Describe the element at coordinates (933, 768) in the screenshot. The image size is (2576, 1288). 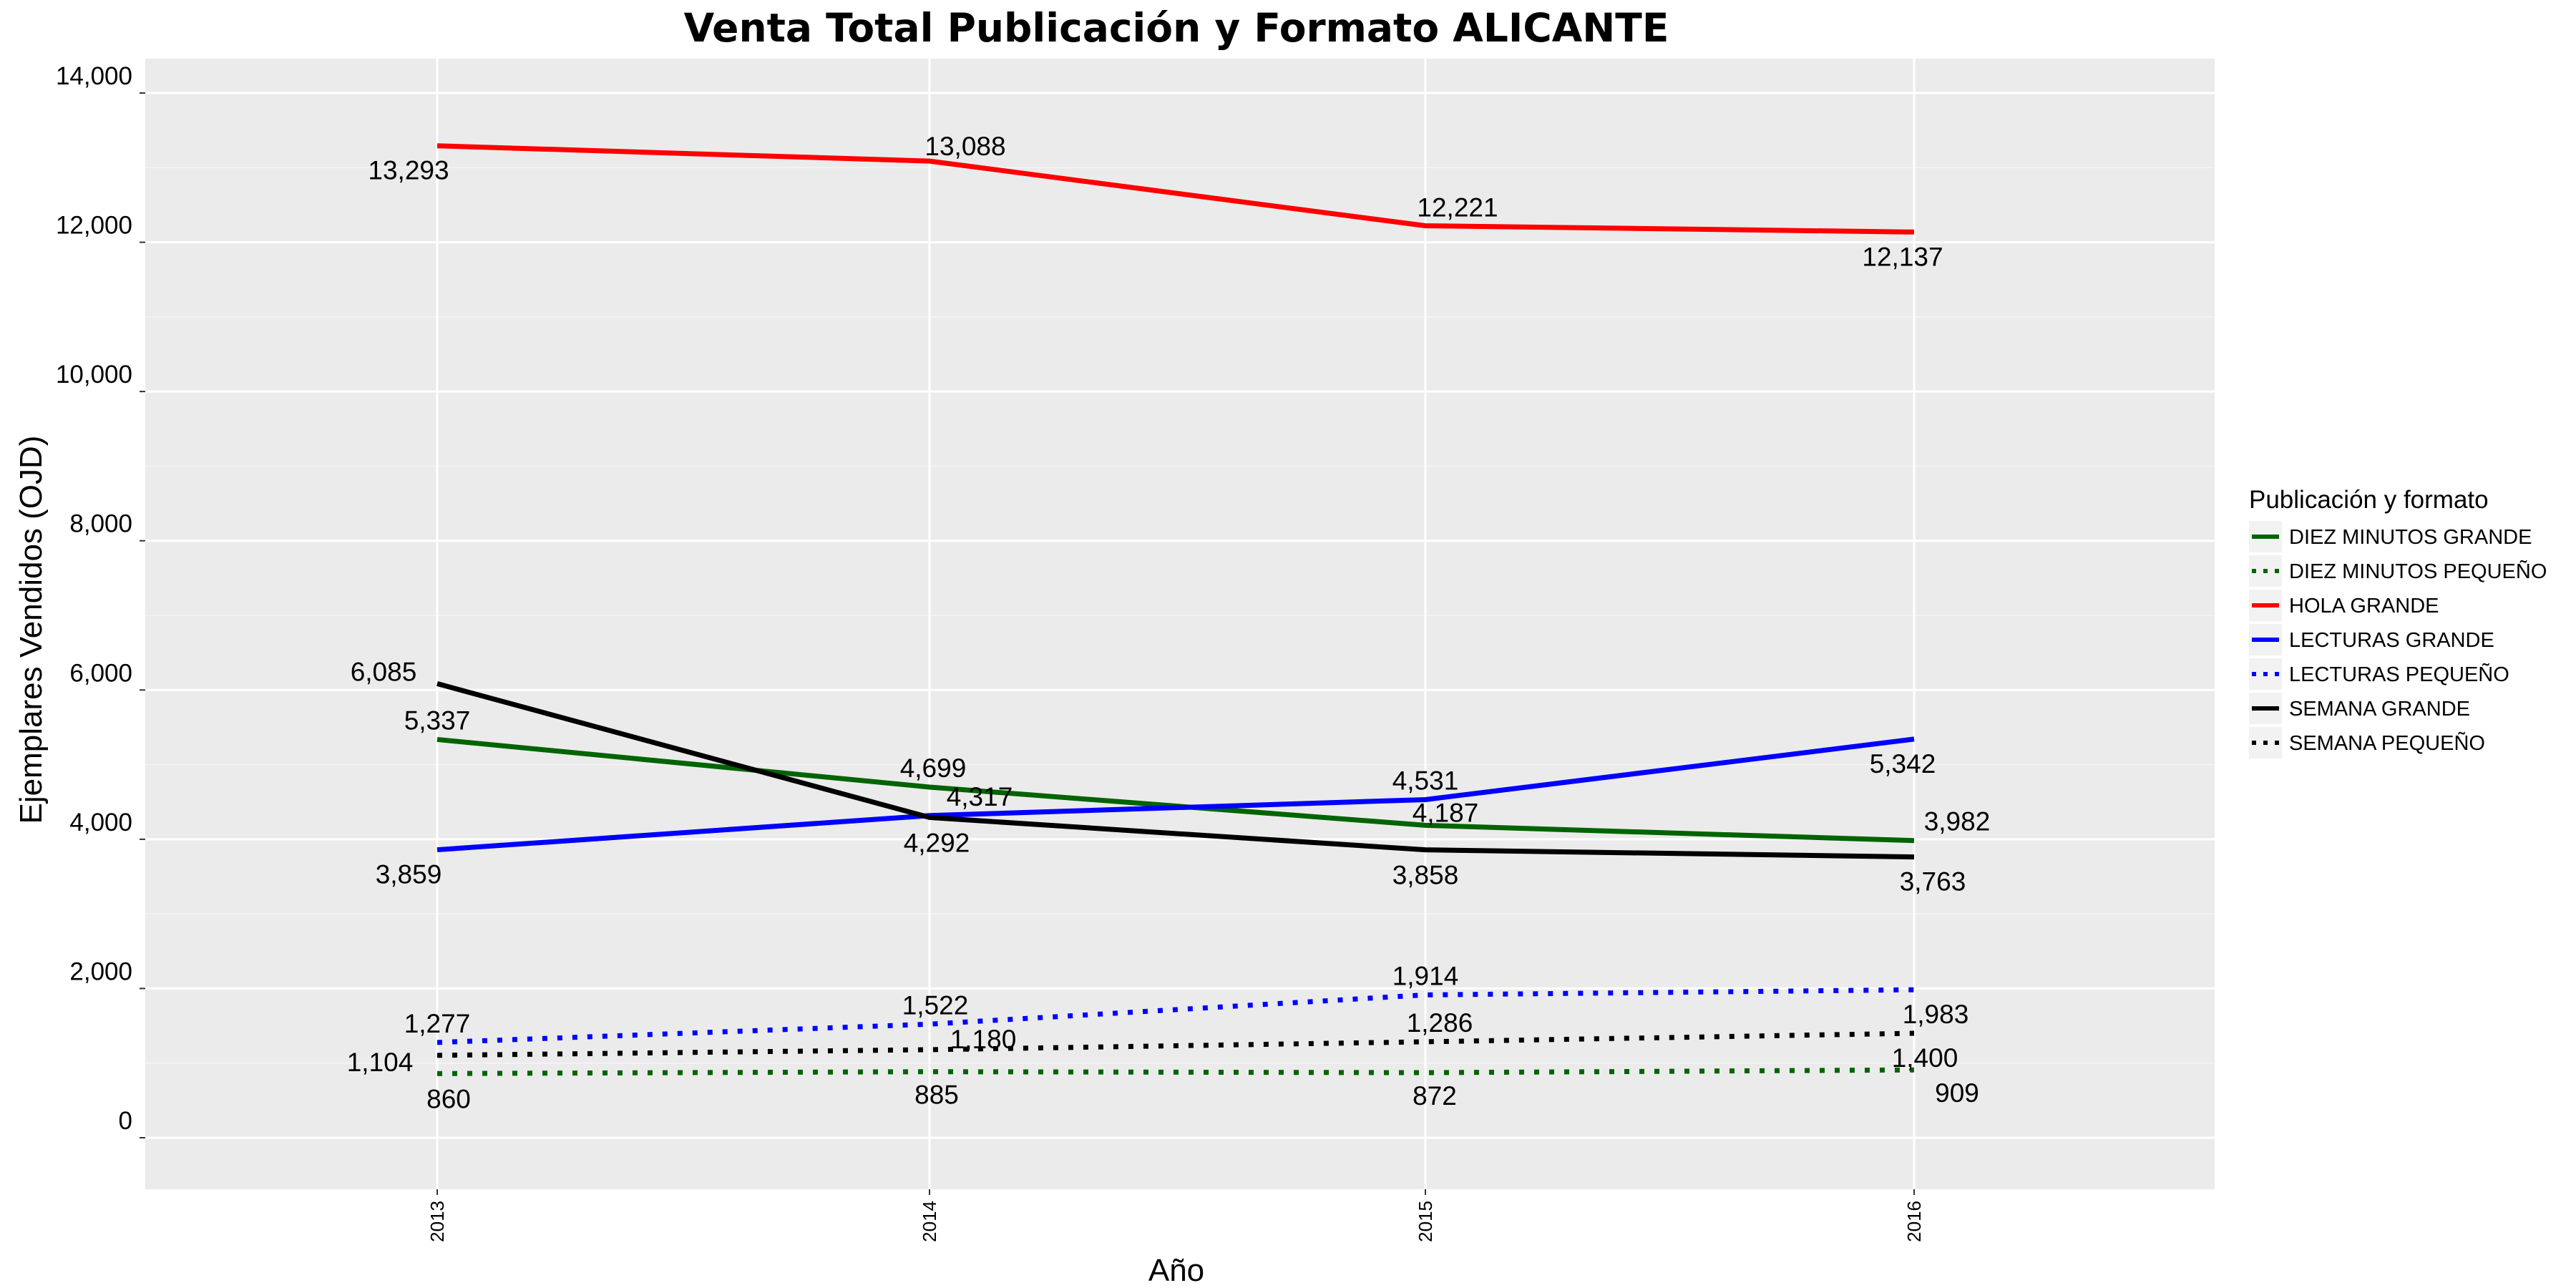
I see `data-label: 4,699` at that location.